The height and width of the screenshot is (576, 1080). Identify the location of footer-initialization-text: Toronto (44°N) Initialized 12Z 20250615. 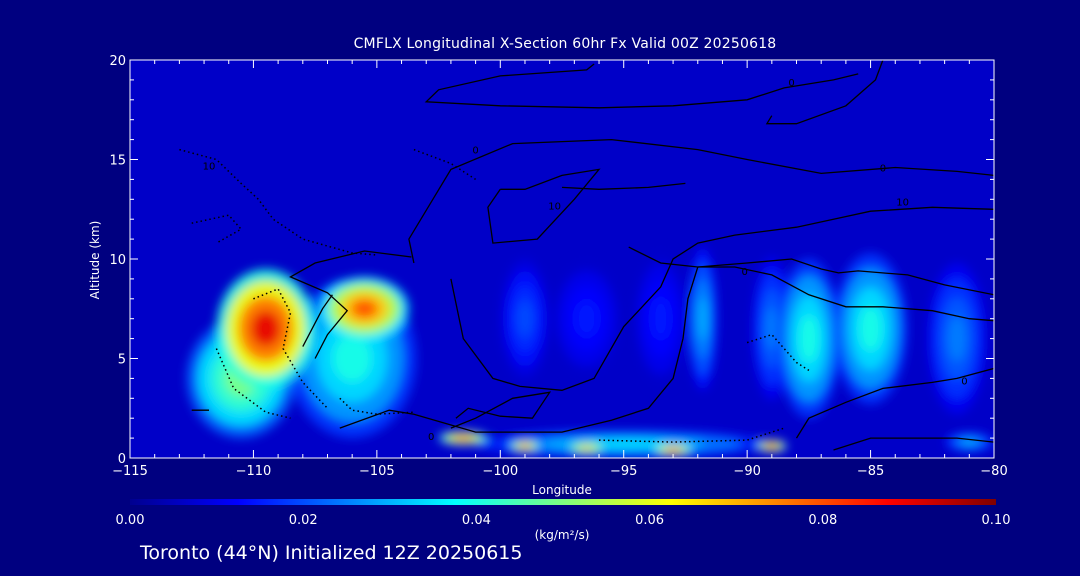
(331, 553).